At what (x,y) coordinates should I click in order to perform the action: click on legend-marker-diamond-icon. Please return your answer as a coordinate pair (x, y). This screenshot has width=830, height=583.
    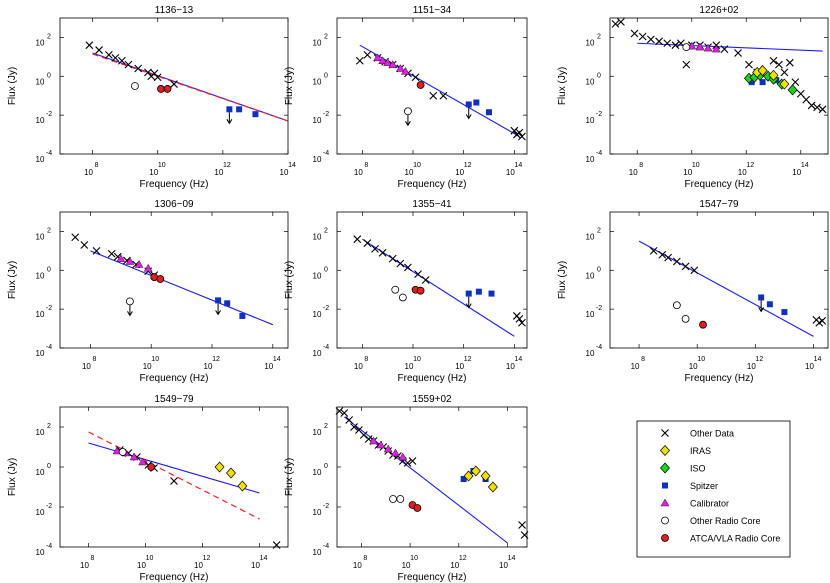
    Looking at the image, I should click on (665, 468).